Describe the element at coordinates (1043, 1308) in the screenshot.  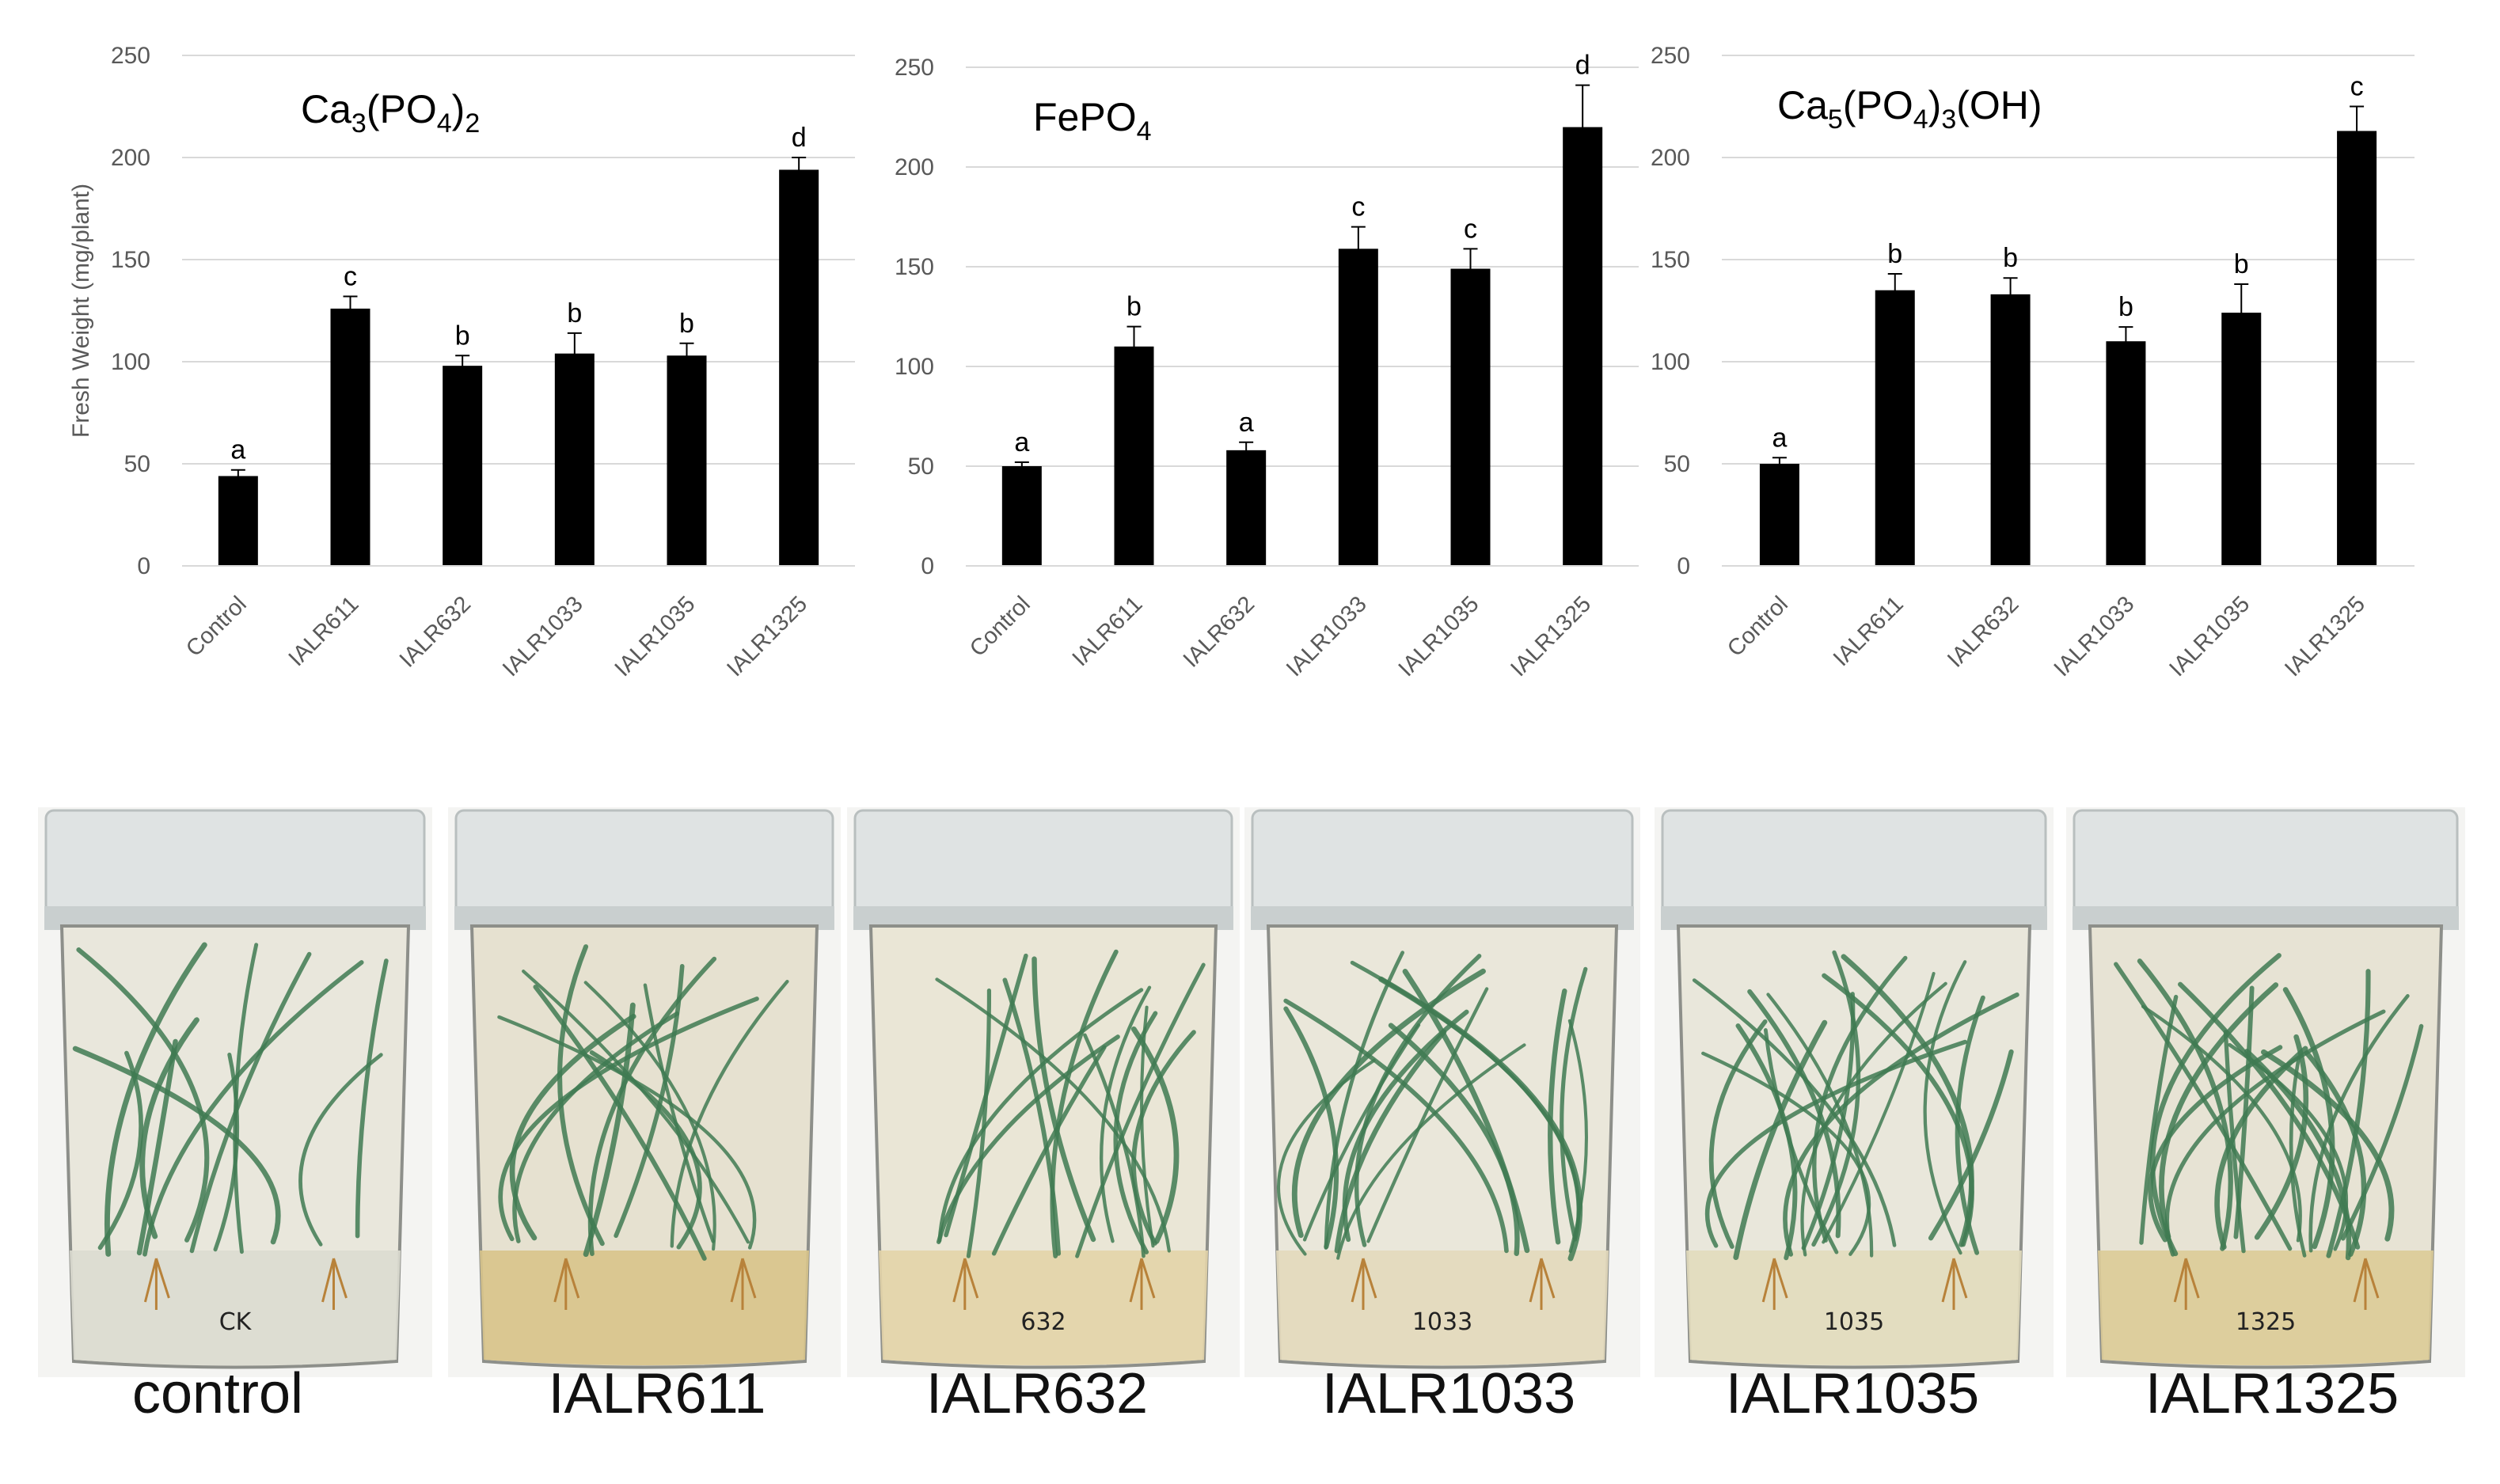
I see `growth-medium` at that location.